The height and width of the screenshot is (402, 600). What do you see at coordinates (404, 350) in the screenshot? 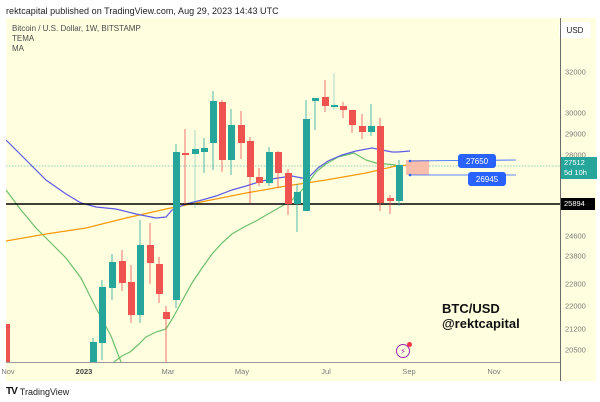
I see `lightning-event-icon: ⚡` at bounding box center [404, 350].